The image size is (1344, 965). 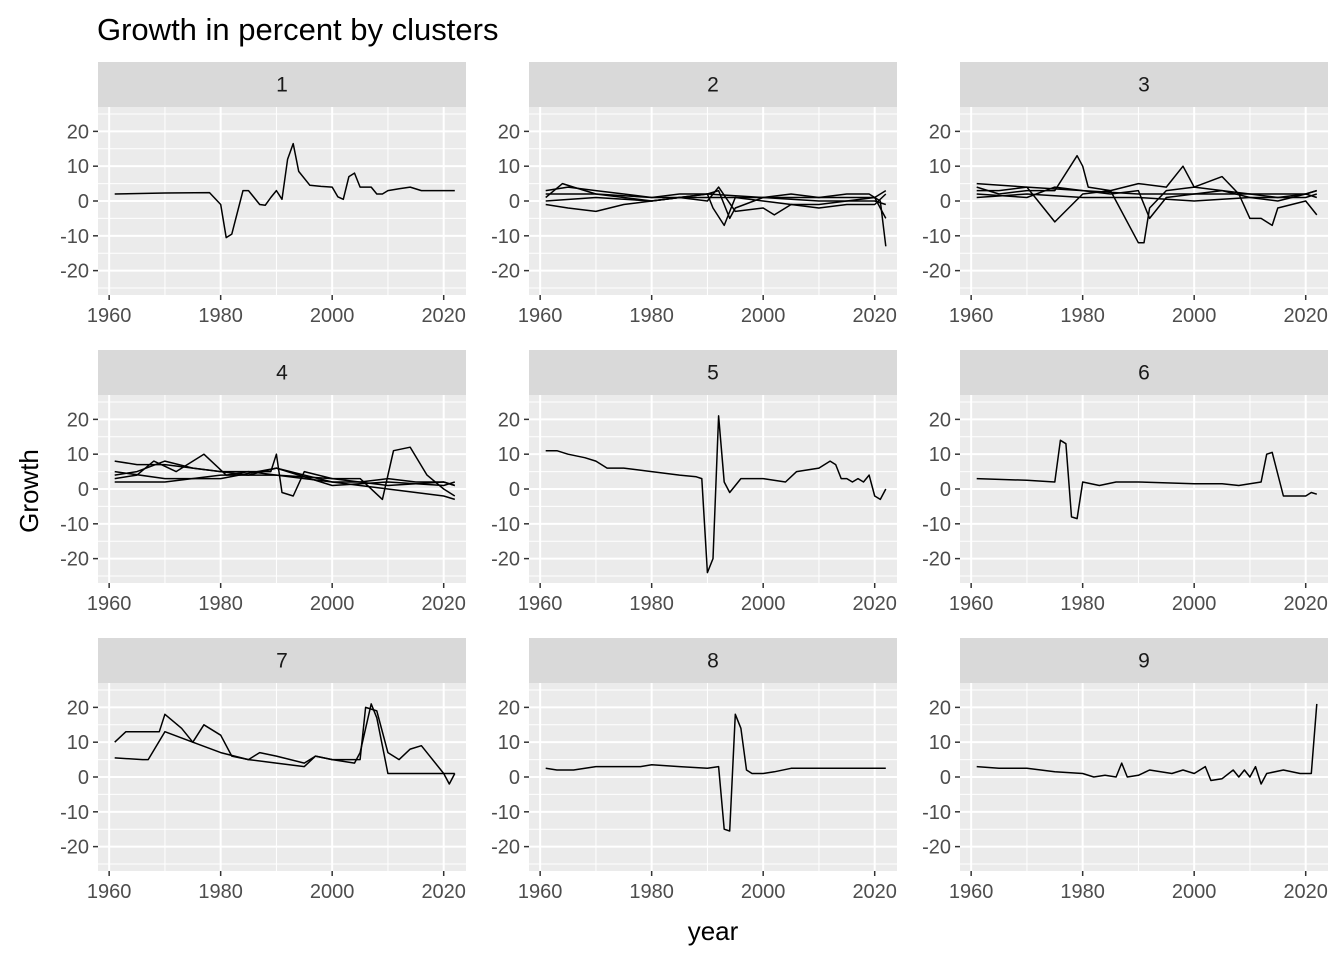 I want to click on facet-strip-label: 5, so click(x=713, y=373).